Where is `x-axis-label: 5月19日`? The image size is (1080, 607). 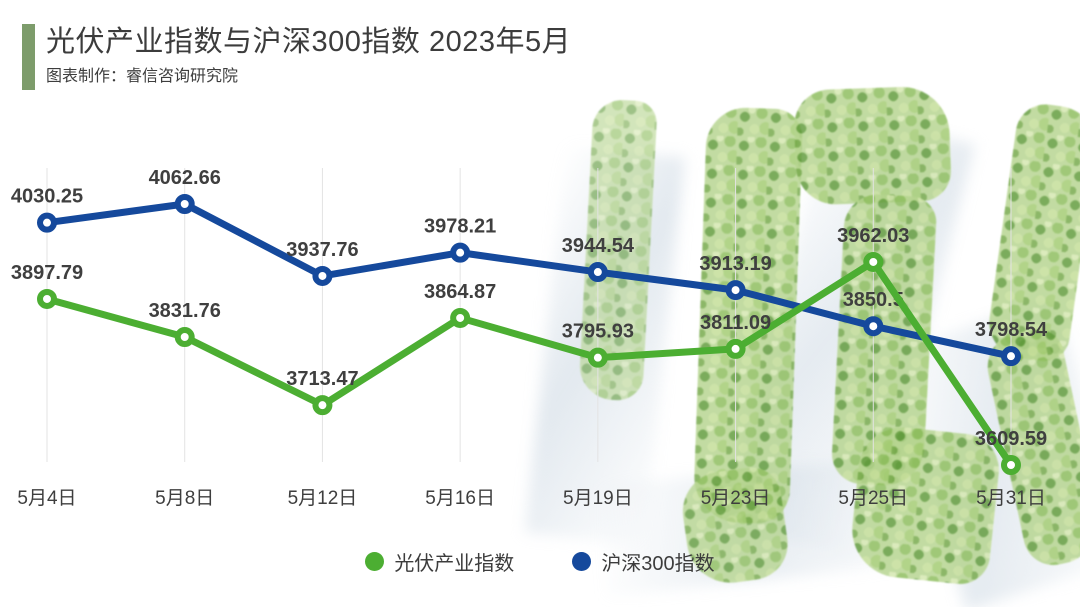 x-axis-label: 5月19日 is located at coordinates (598, 498).